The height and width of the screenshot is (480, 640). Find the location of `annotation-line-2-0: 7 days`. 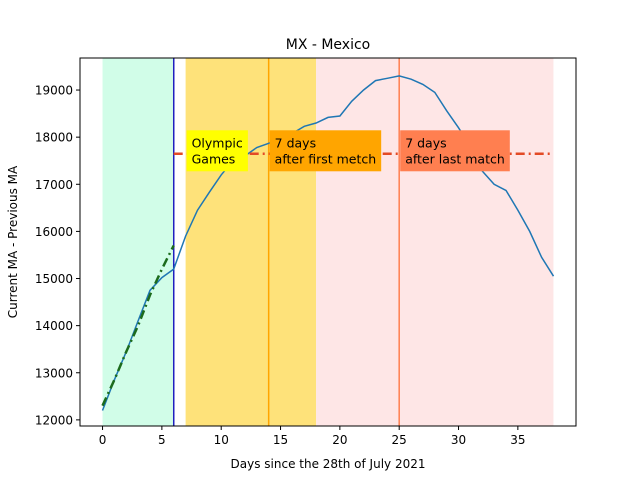

annotation-line-2-0: 7 days is located at coordinates (425, 142).